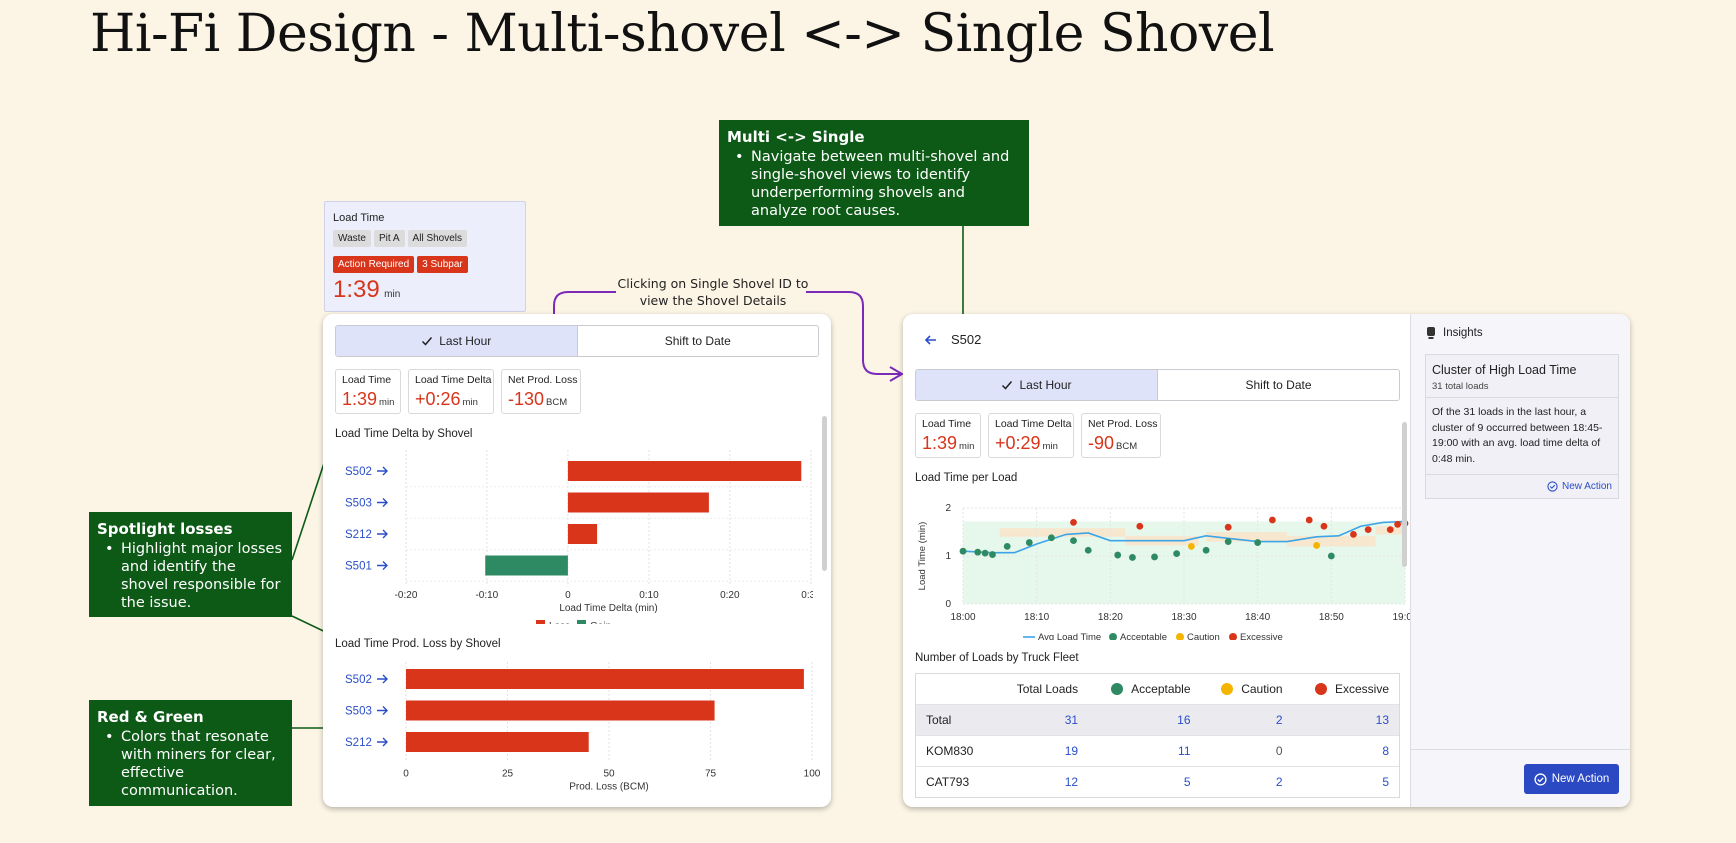  What do you see at coordinates (1454, 333) in the screenshot?
I see `insights-header: Insights` at bounding box center [1454, 333].